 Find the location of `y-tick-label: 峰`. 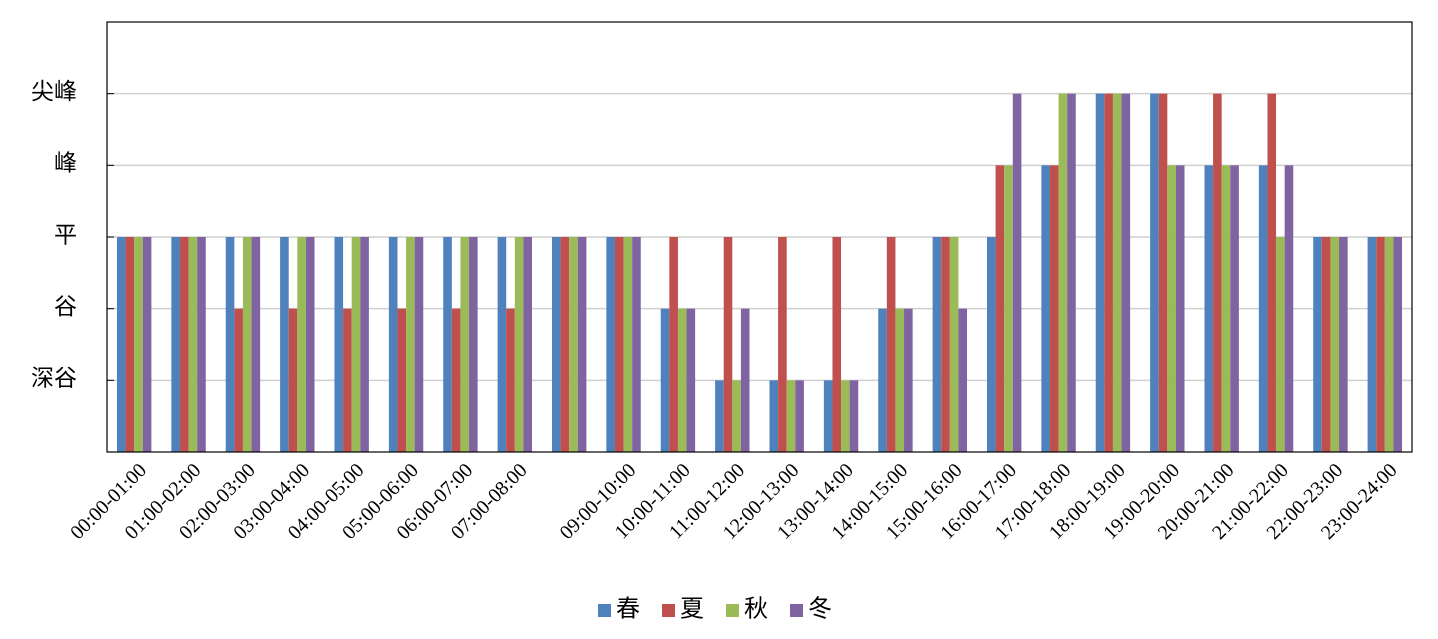

y-tick-label: 峰 is located at coordinates (65, 163).